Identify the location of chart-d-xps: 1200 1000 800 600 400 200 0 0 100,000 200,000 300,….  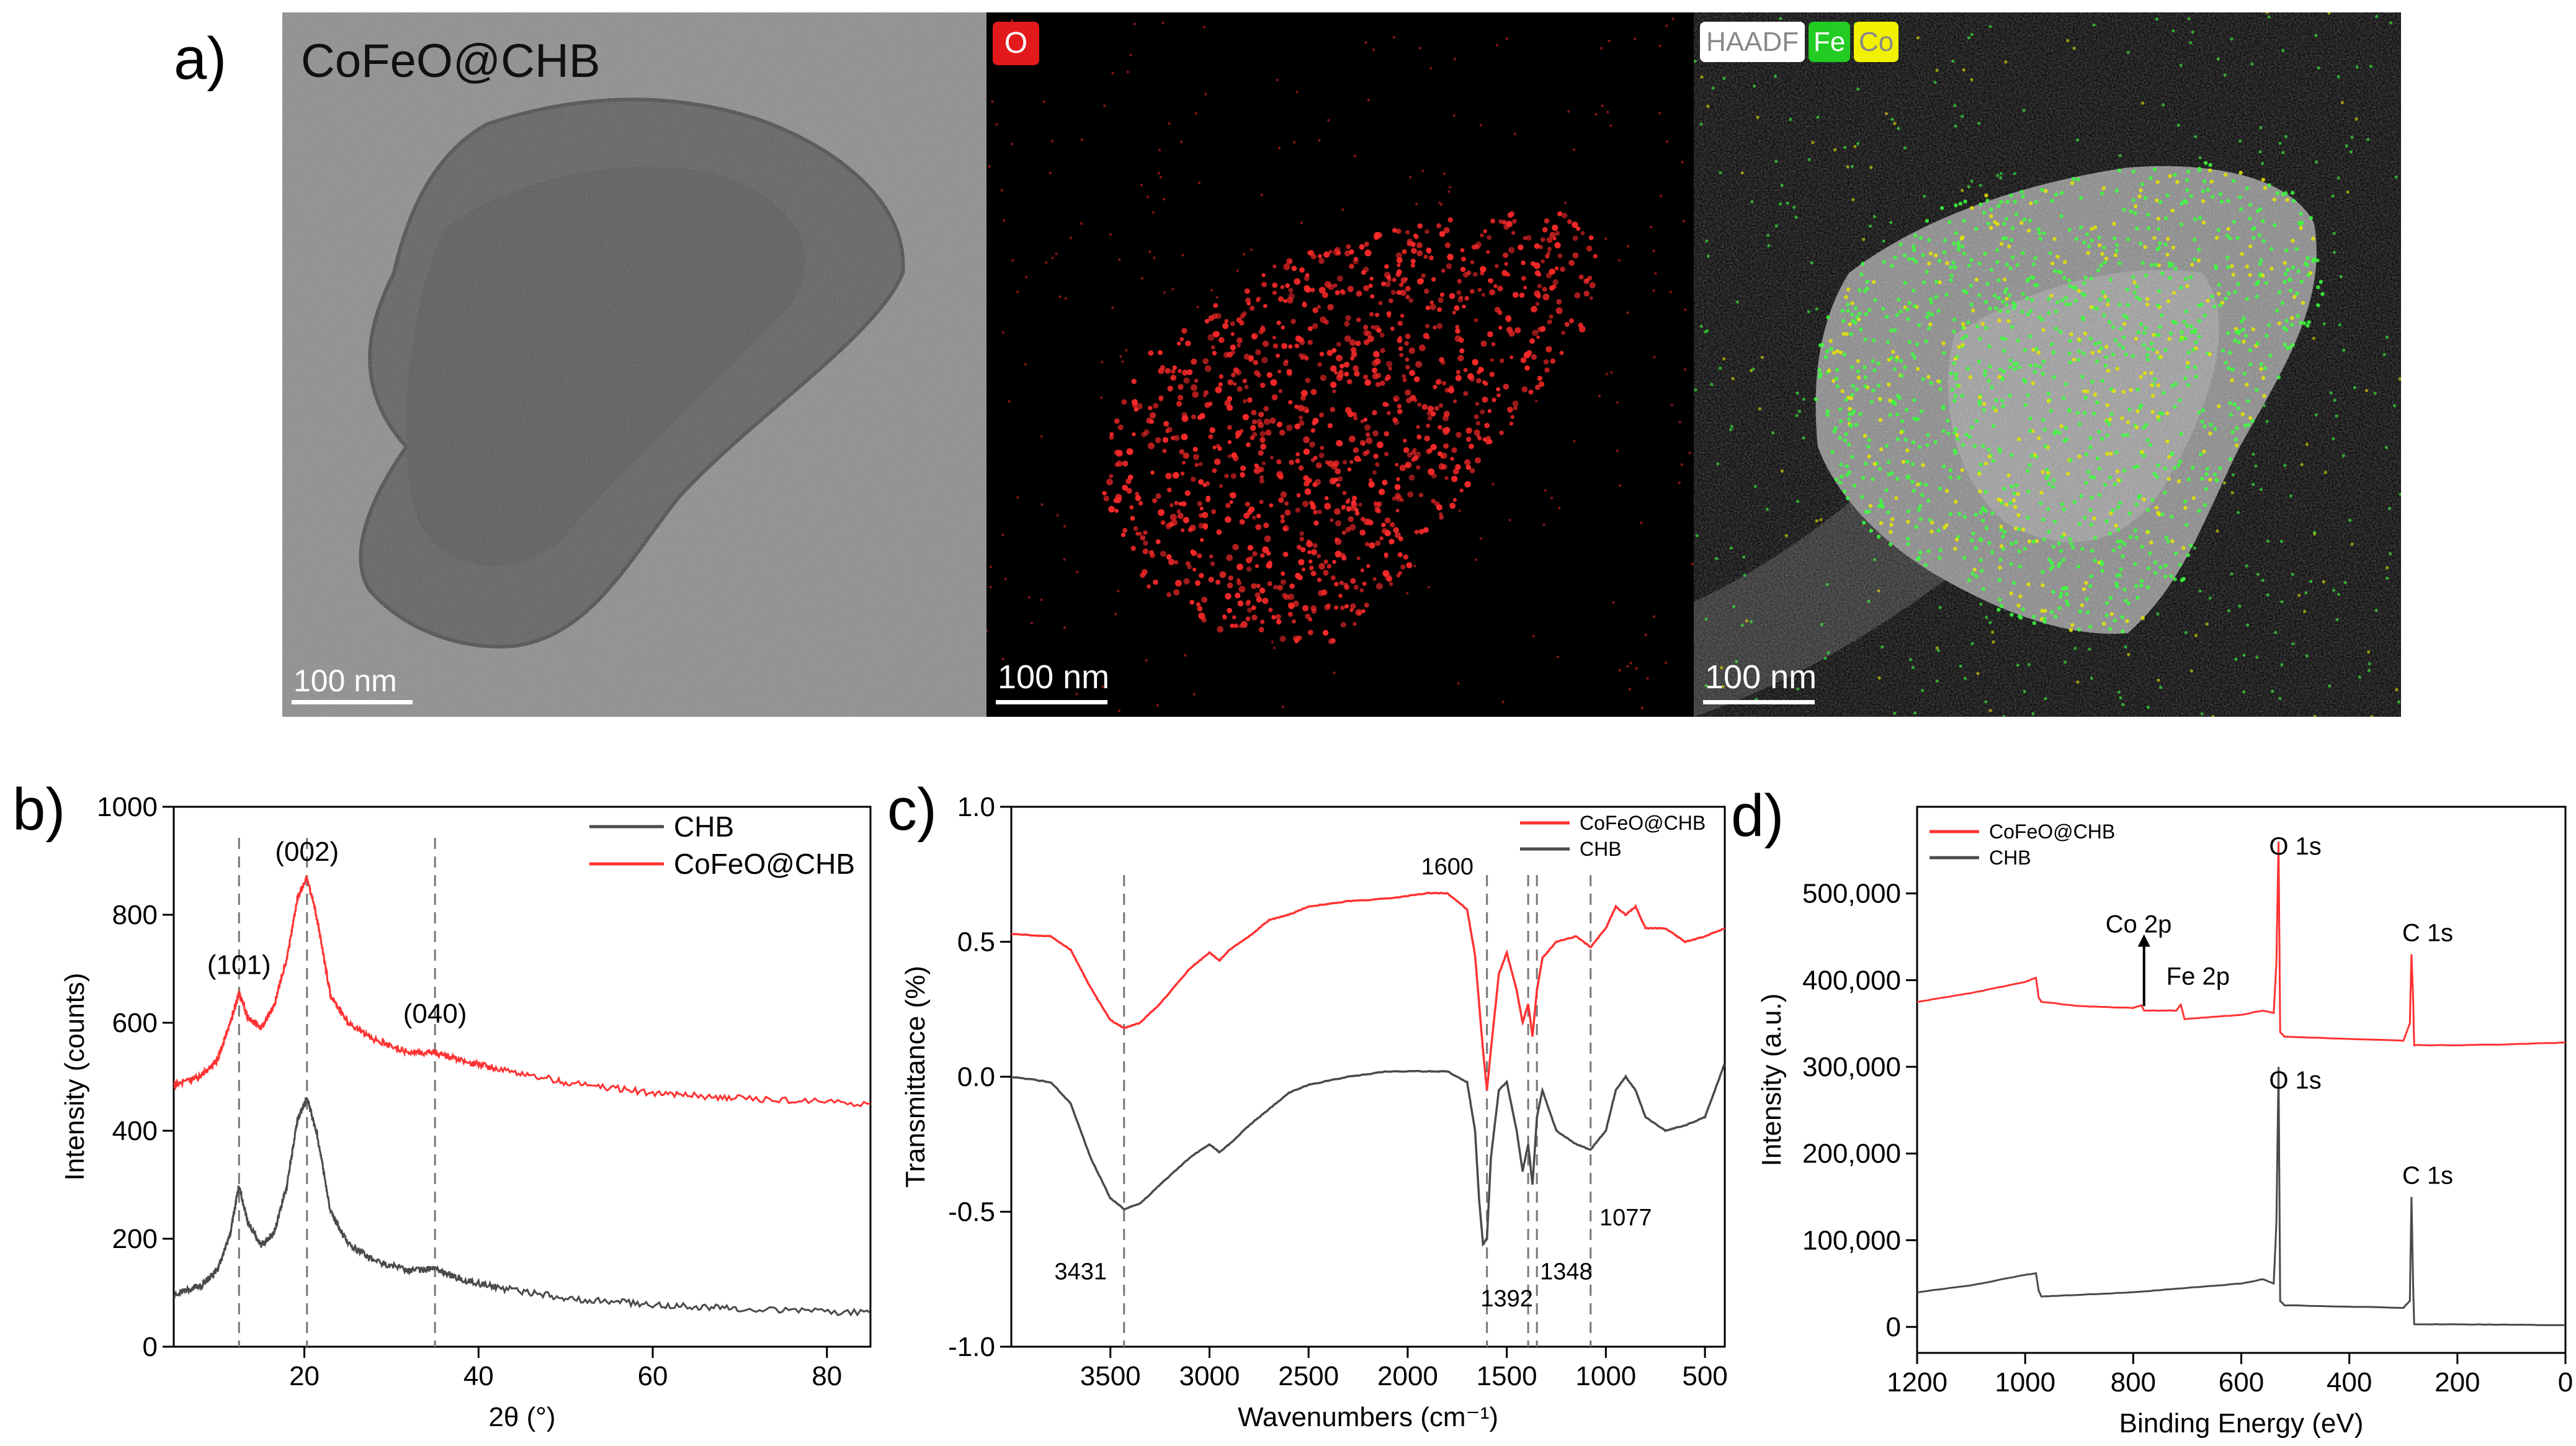
(2164, 1122).